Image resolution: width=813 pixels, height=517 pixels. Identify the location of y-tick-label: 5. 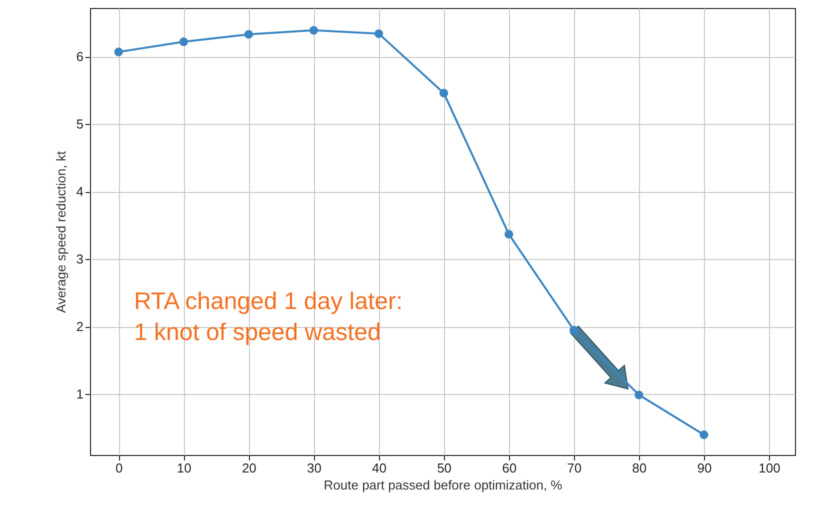
(80, 124).